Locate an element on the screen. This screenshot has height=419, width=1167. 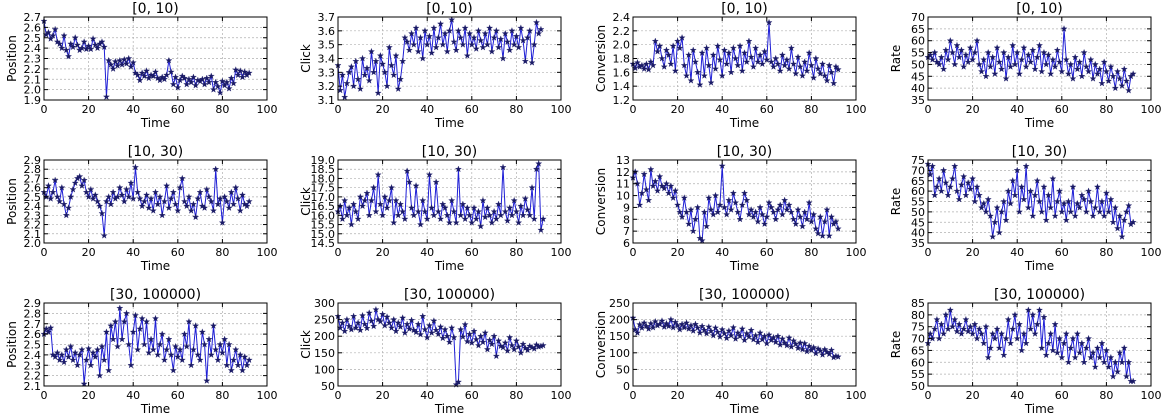
plot-frame is located at coordinates (744, 201).